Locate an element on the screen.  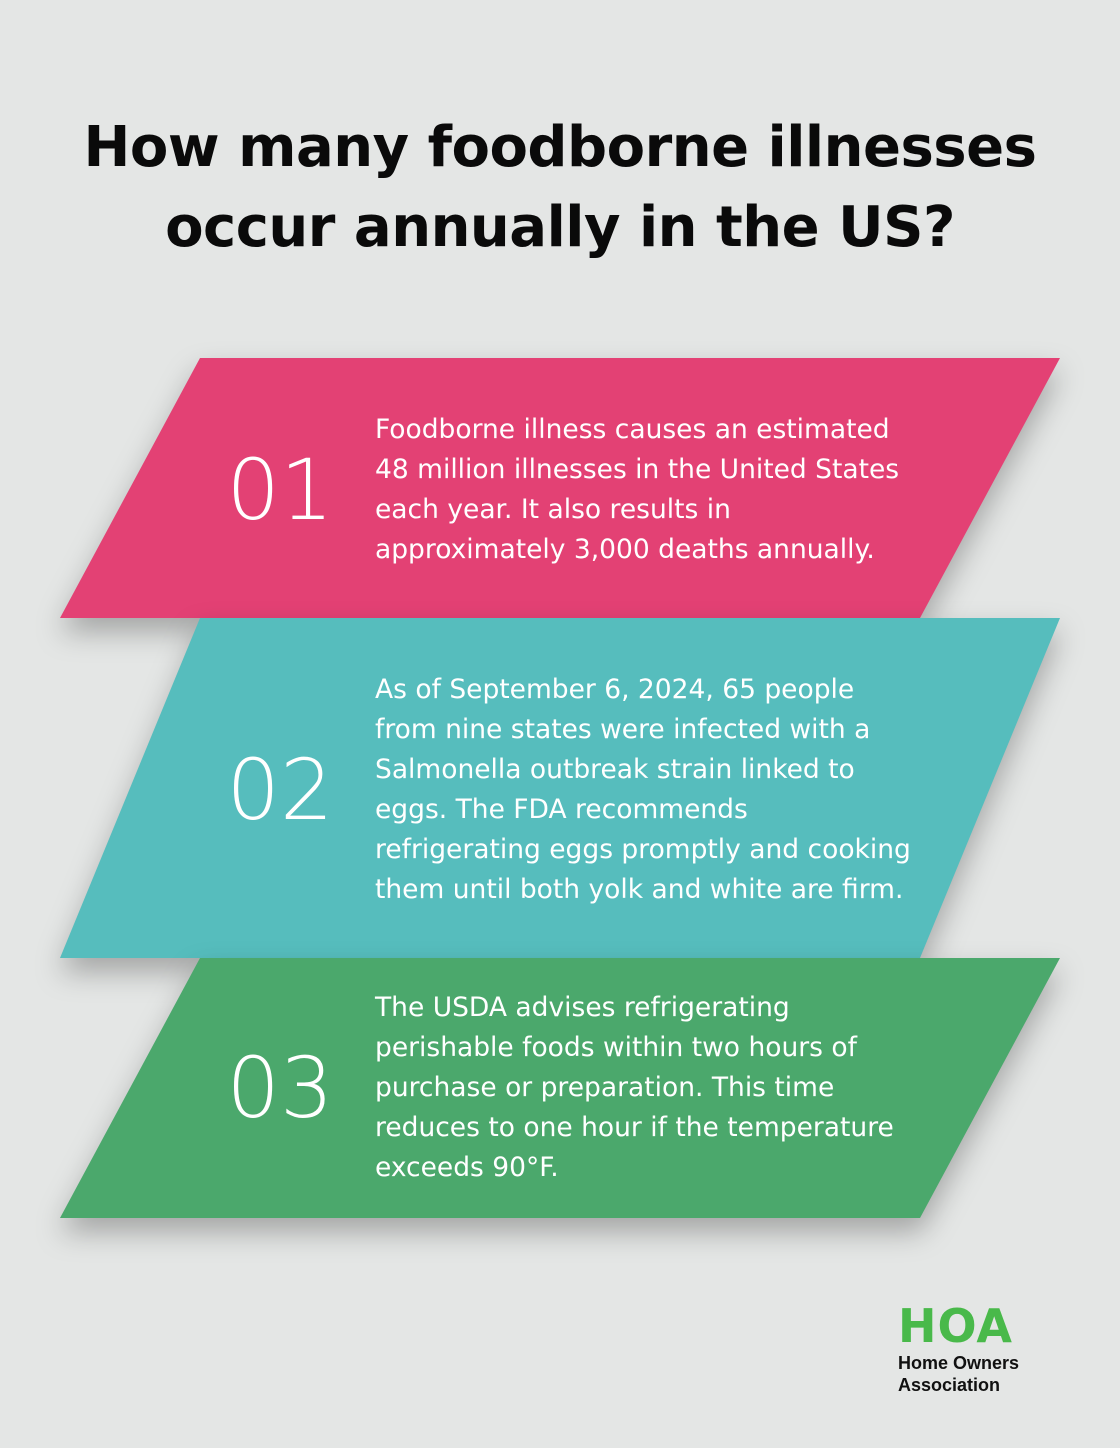
hoa-logo: HOA Home Owners Association is located at coordinates (983, 1348).